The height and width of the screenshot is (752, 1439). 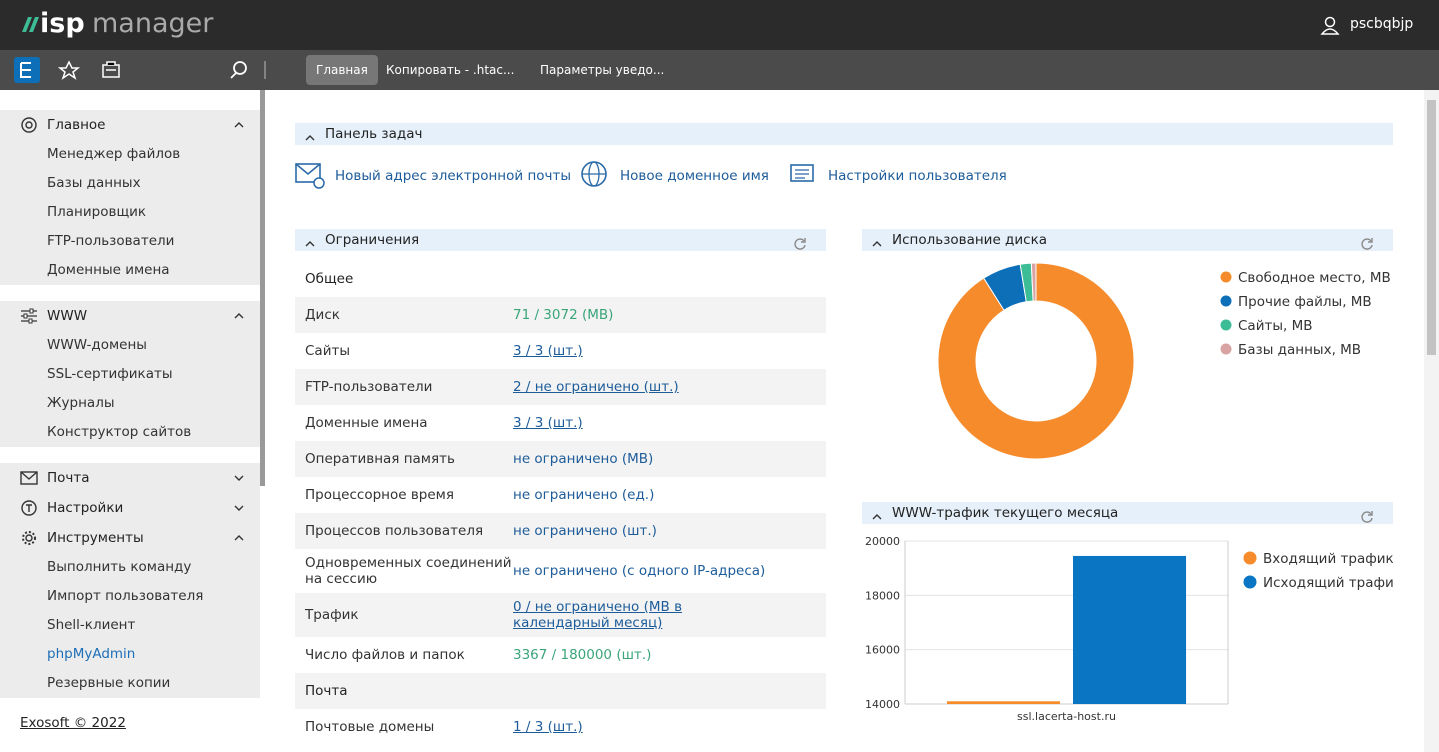 I want to click on menu-group-header: Главное, so click(x=130, y=125).